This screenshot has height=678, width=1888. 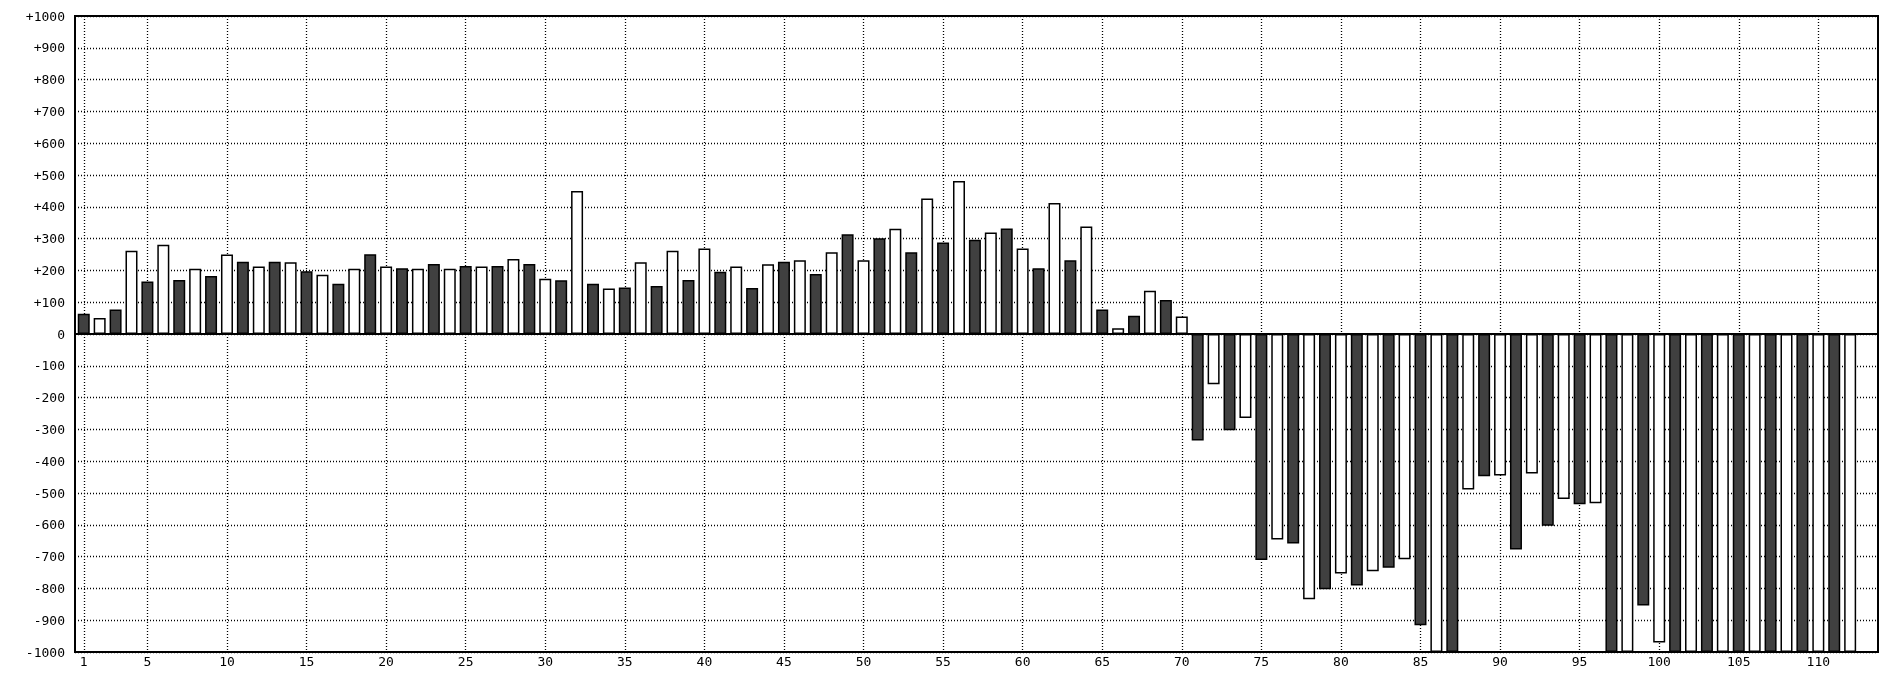 I want to click on x-tick-label: 95, so click(x=1579, y=661).